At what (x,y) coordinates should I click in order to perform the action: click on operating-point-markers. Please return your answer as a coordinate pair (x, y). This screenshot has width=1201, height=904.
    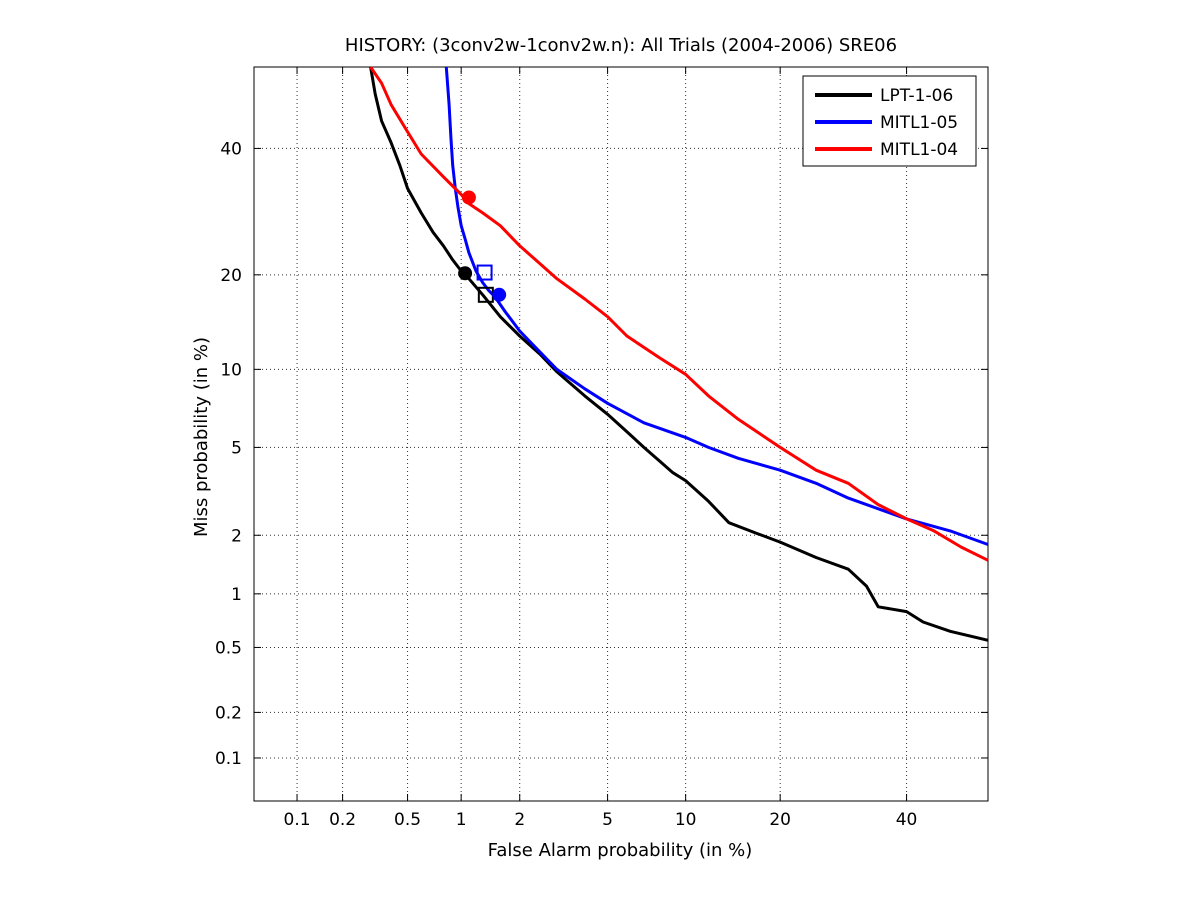
    Looking at the image, I should click on (482, 246).